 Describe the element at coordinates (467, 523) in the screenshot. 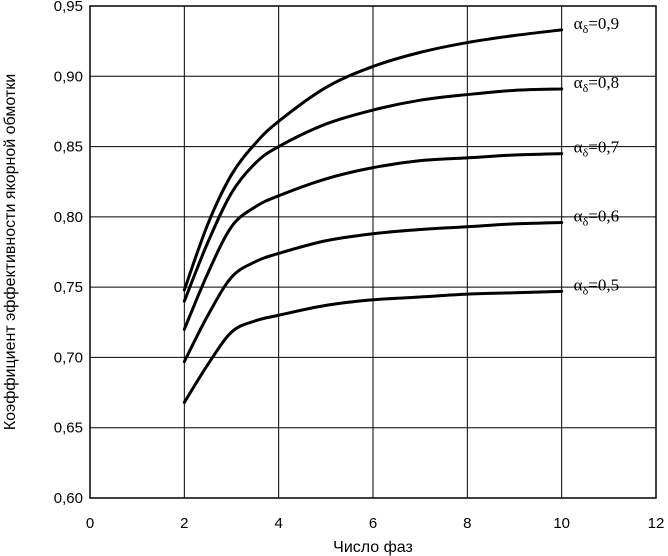

I see `x-tick-label: 8` at that location.